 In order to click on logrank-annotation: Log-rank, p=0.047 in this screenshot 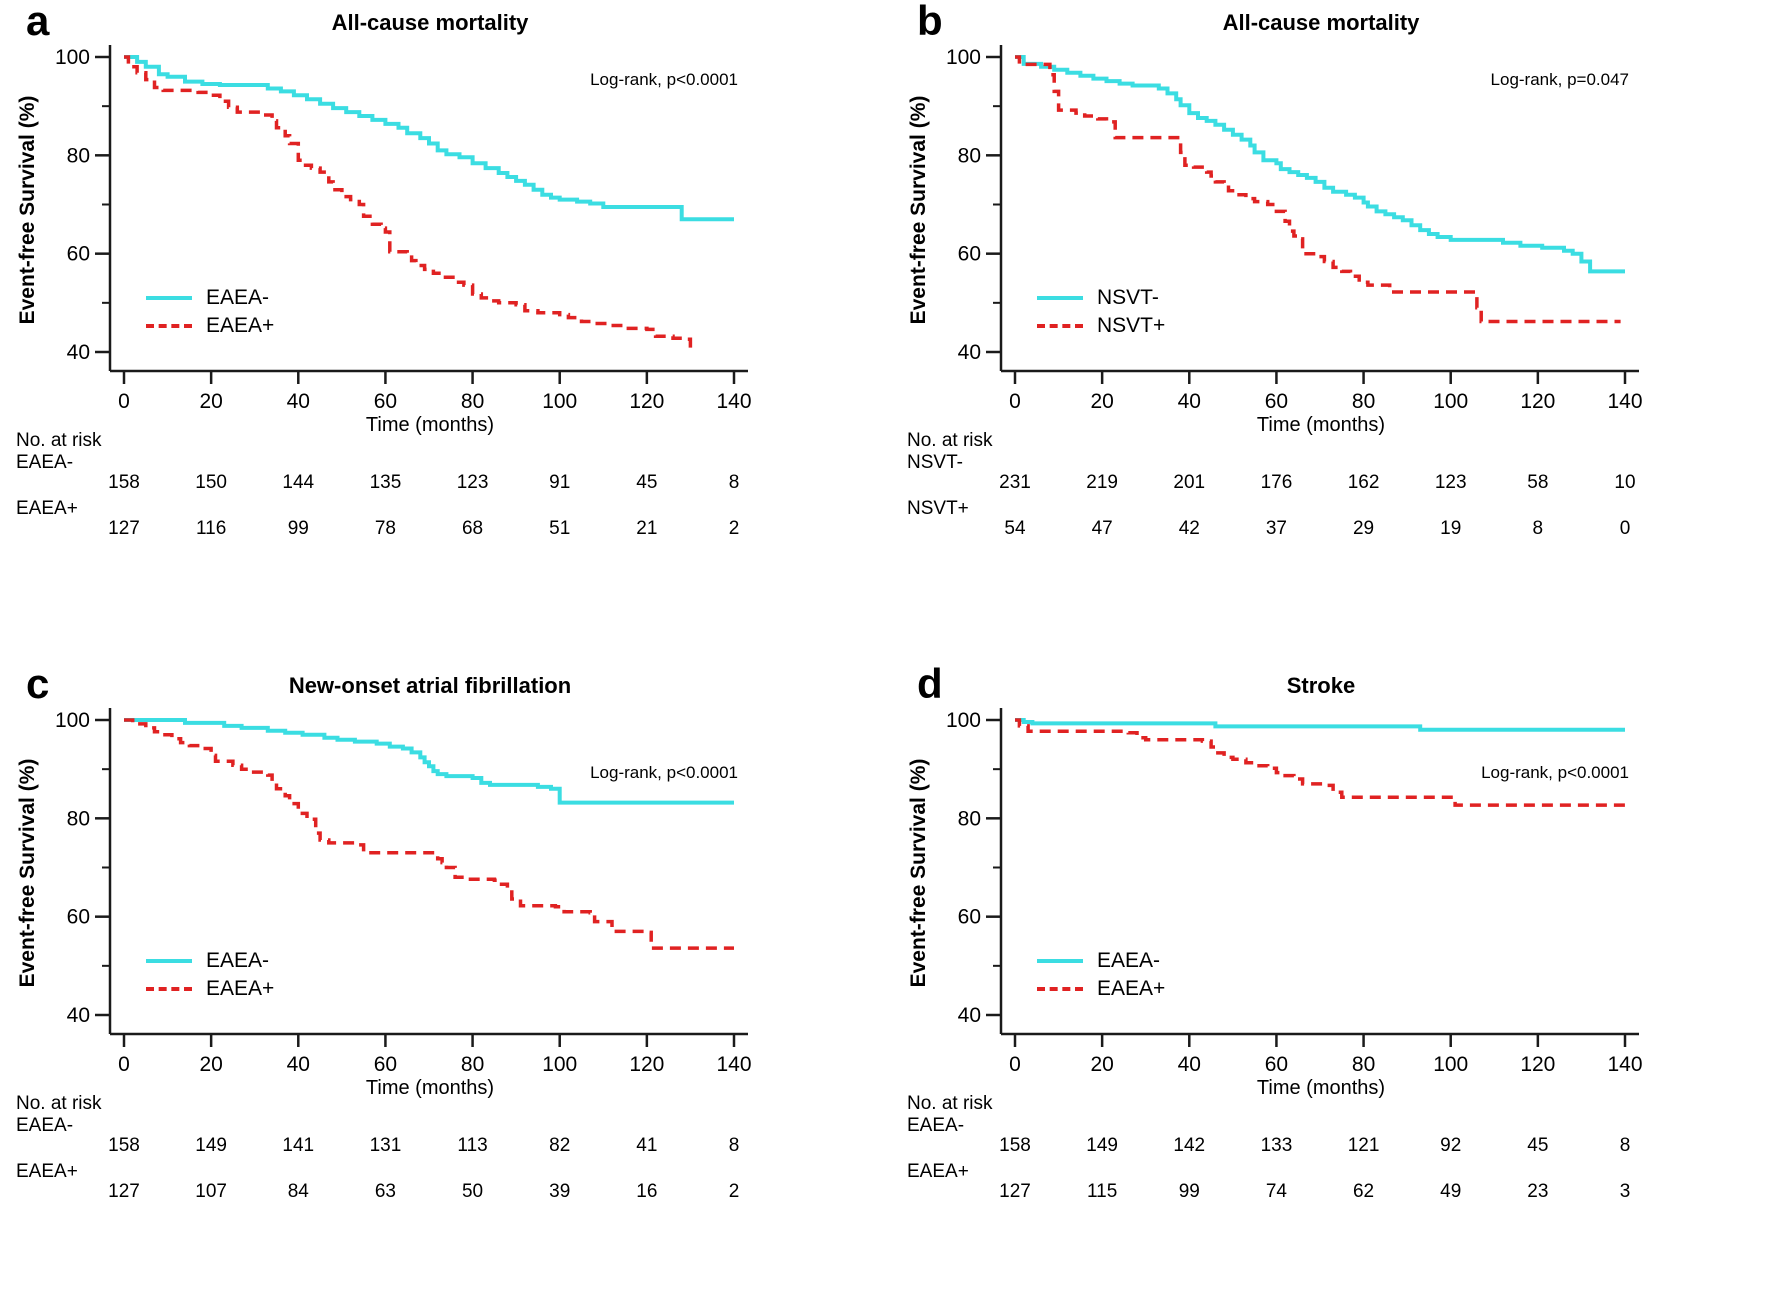, I will do `click(1559, 79)`.